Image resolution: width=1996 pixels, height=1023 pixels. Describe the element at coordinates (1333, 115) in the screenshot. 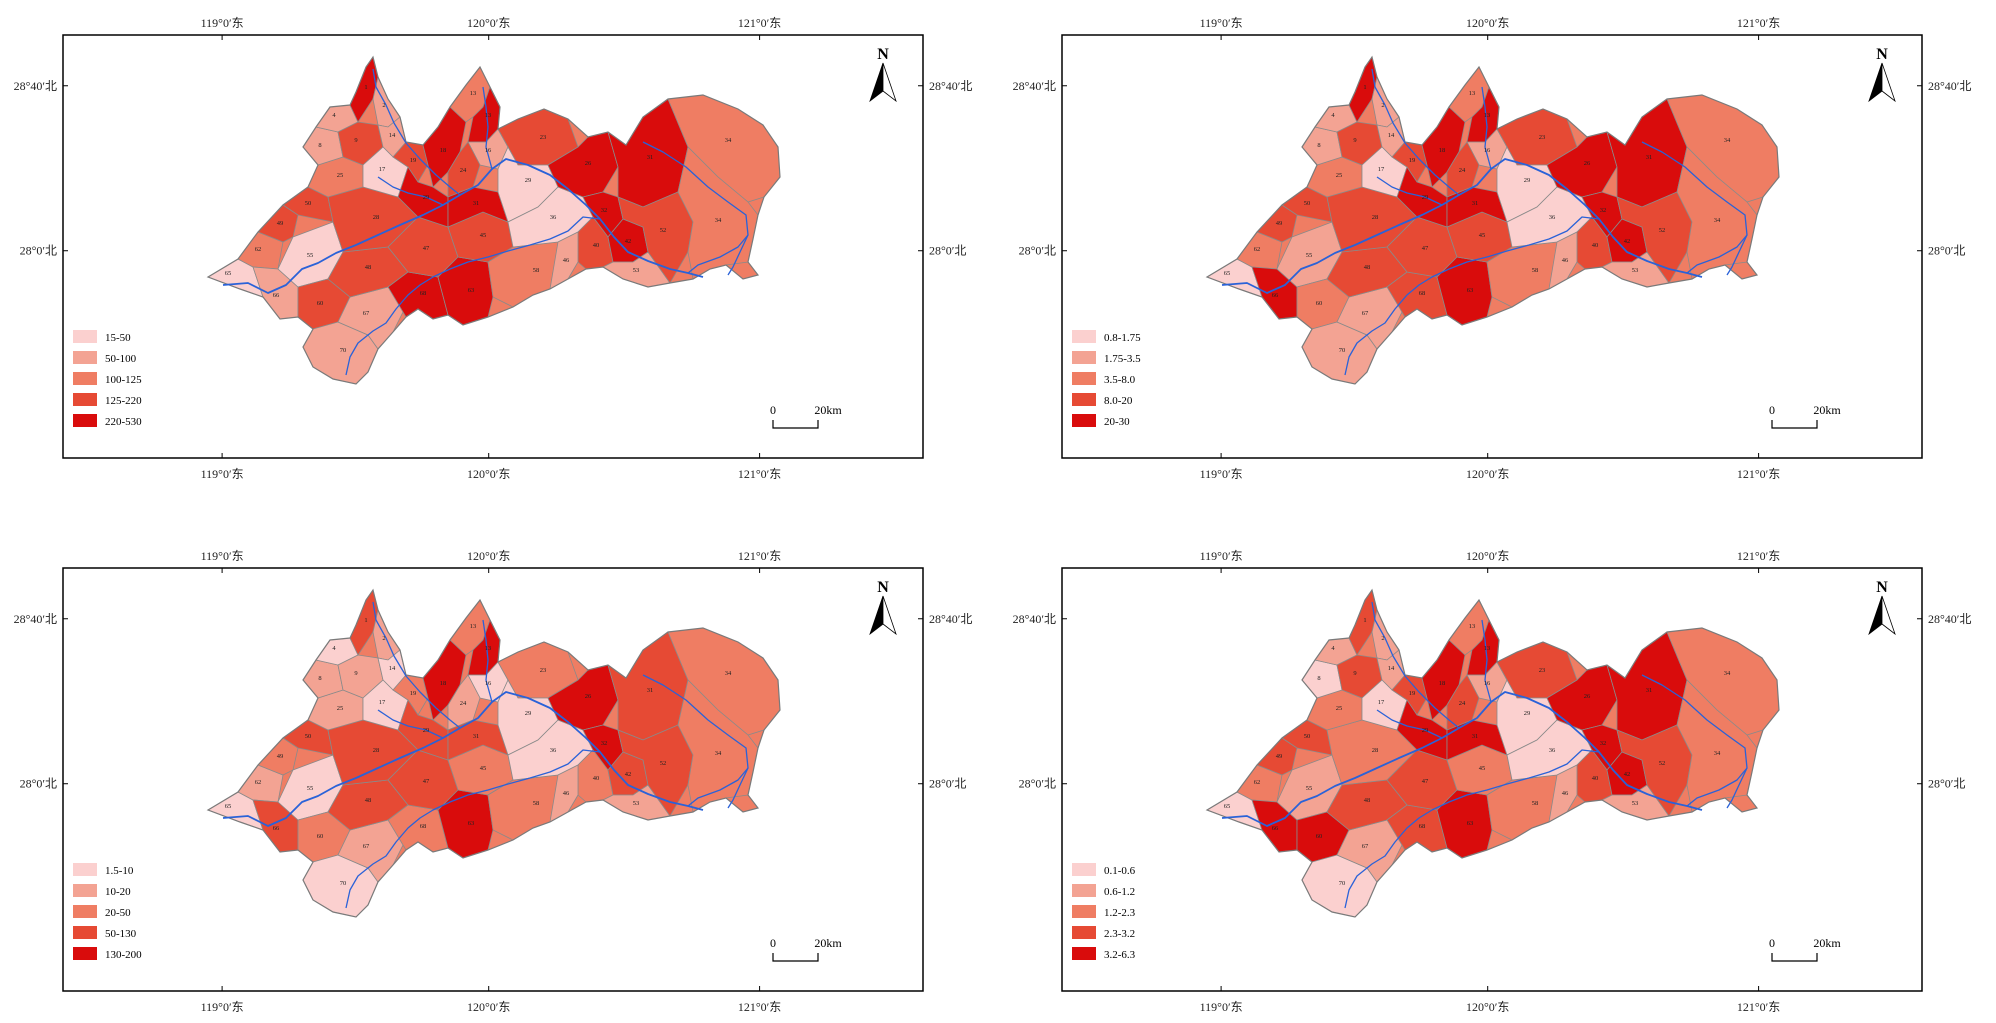

I see `subbasin-label: 4` at that location.